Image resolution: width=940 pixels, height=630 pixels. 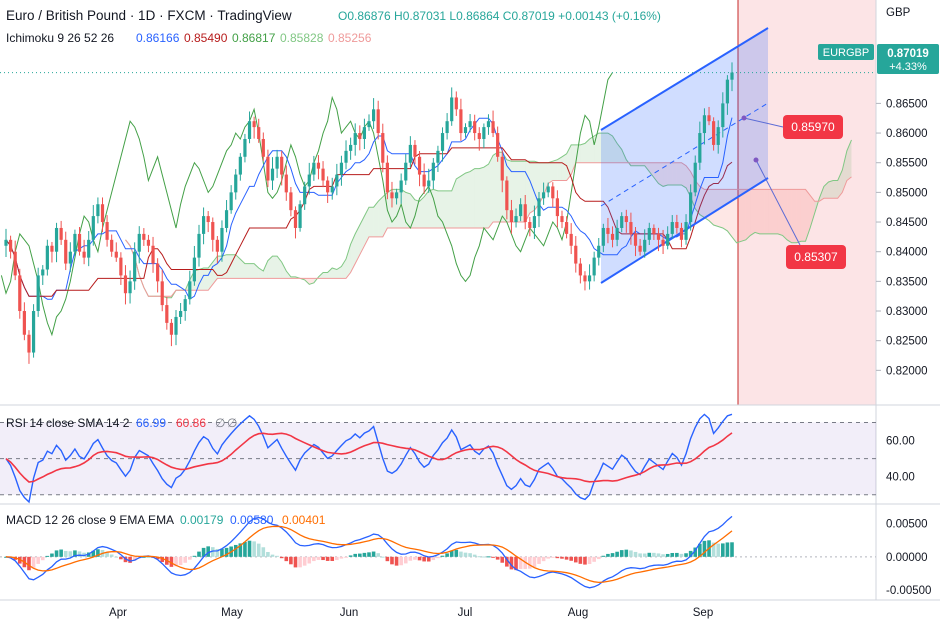 What do you see at coordinates (907, 312) in the screenshot?
I see `price-tick-label: 0.83000` at bounding box center [907, 312].